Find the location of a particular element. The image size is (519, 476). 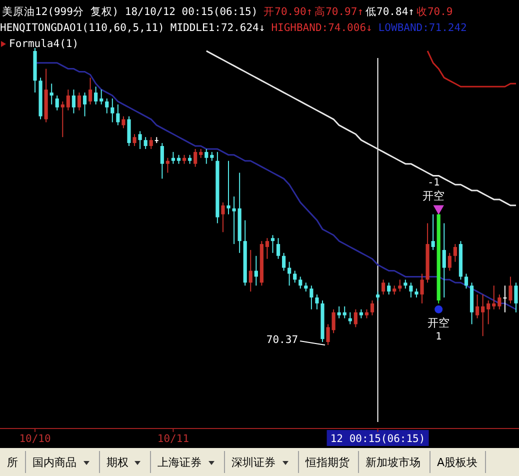

text: LOWBAND:71.242 is located at coordinates (422, 28).